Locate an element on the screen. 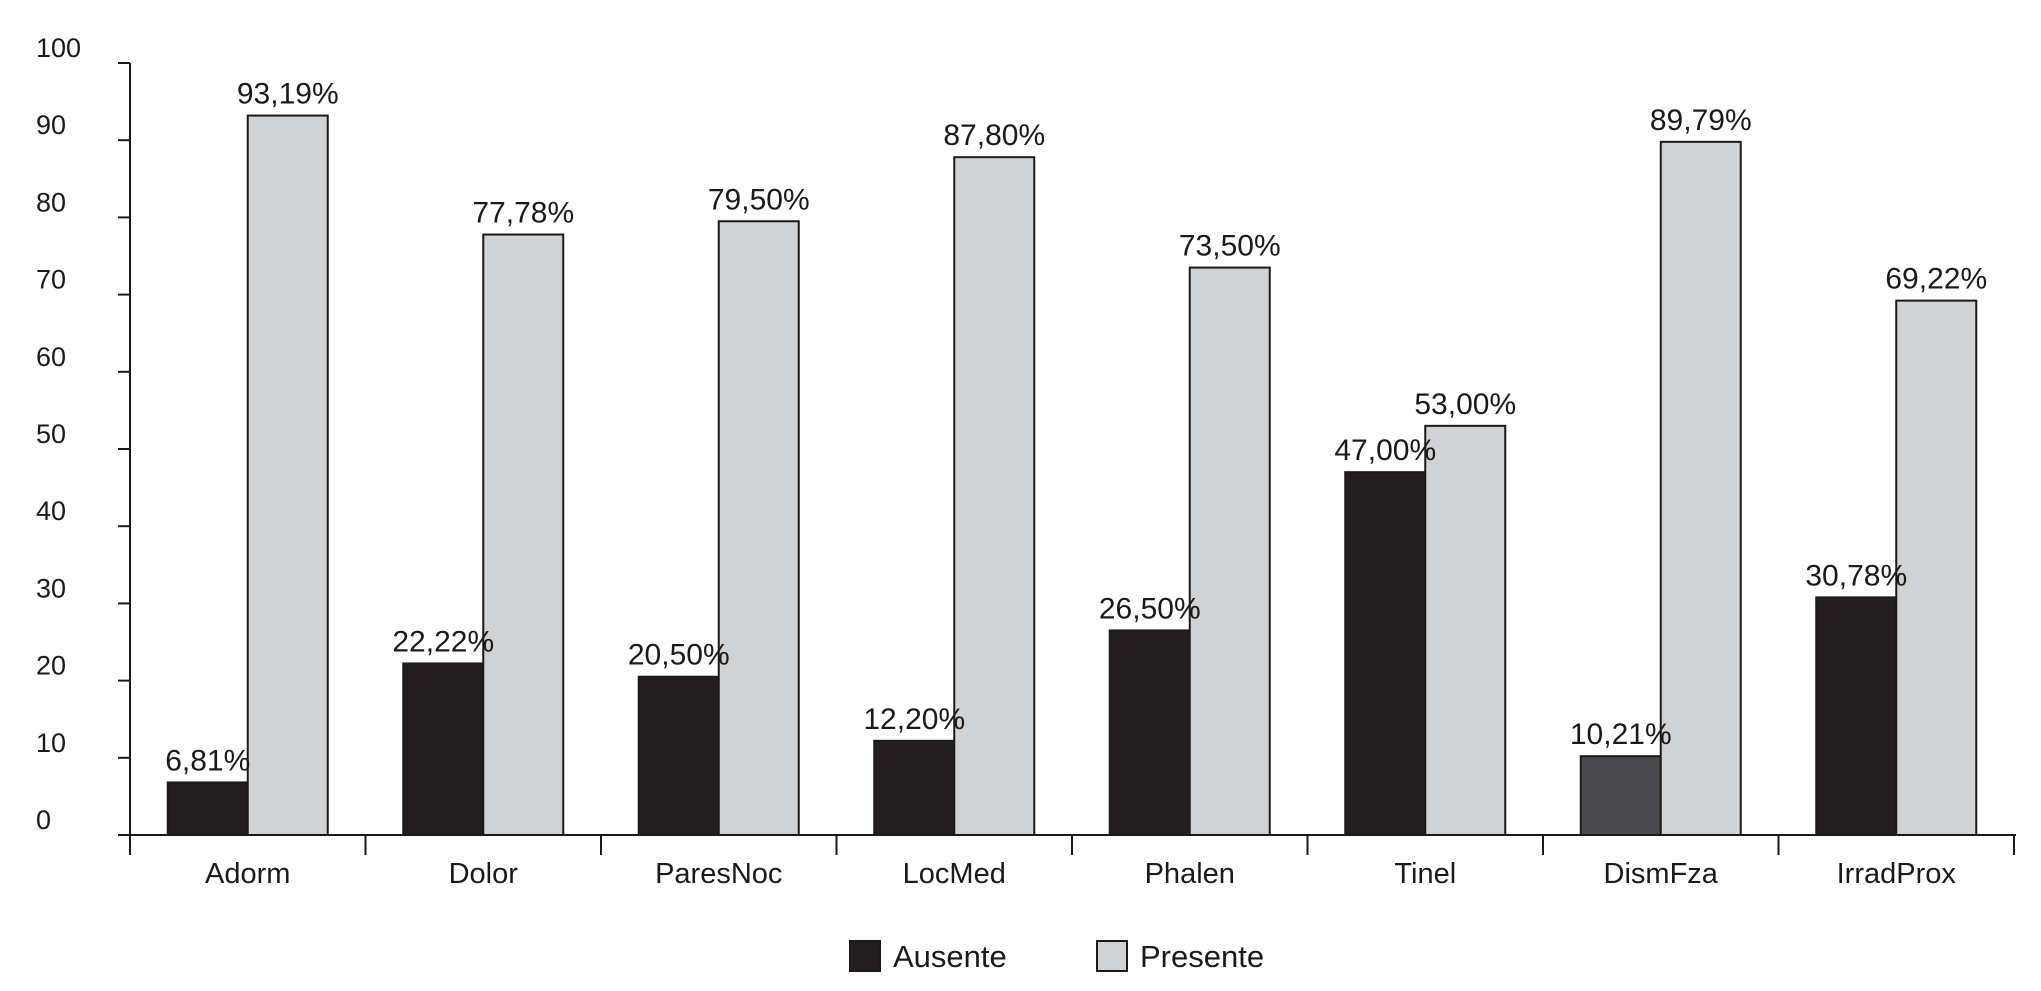 This screenshot has height=991, width=2041. data-label-presente-irradprox: 69,22% is located at coordinates (1936, 279).